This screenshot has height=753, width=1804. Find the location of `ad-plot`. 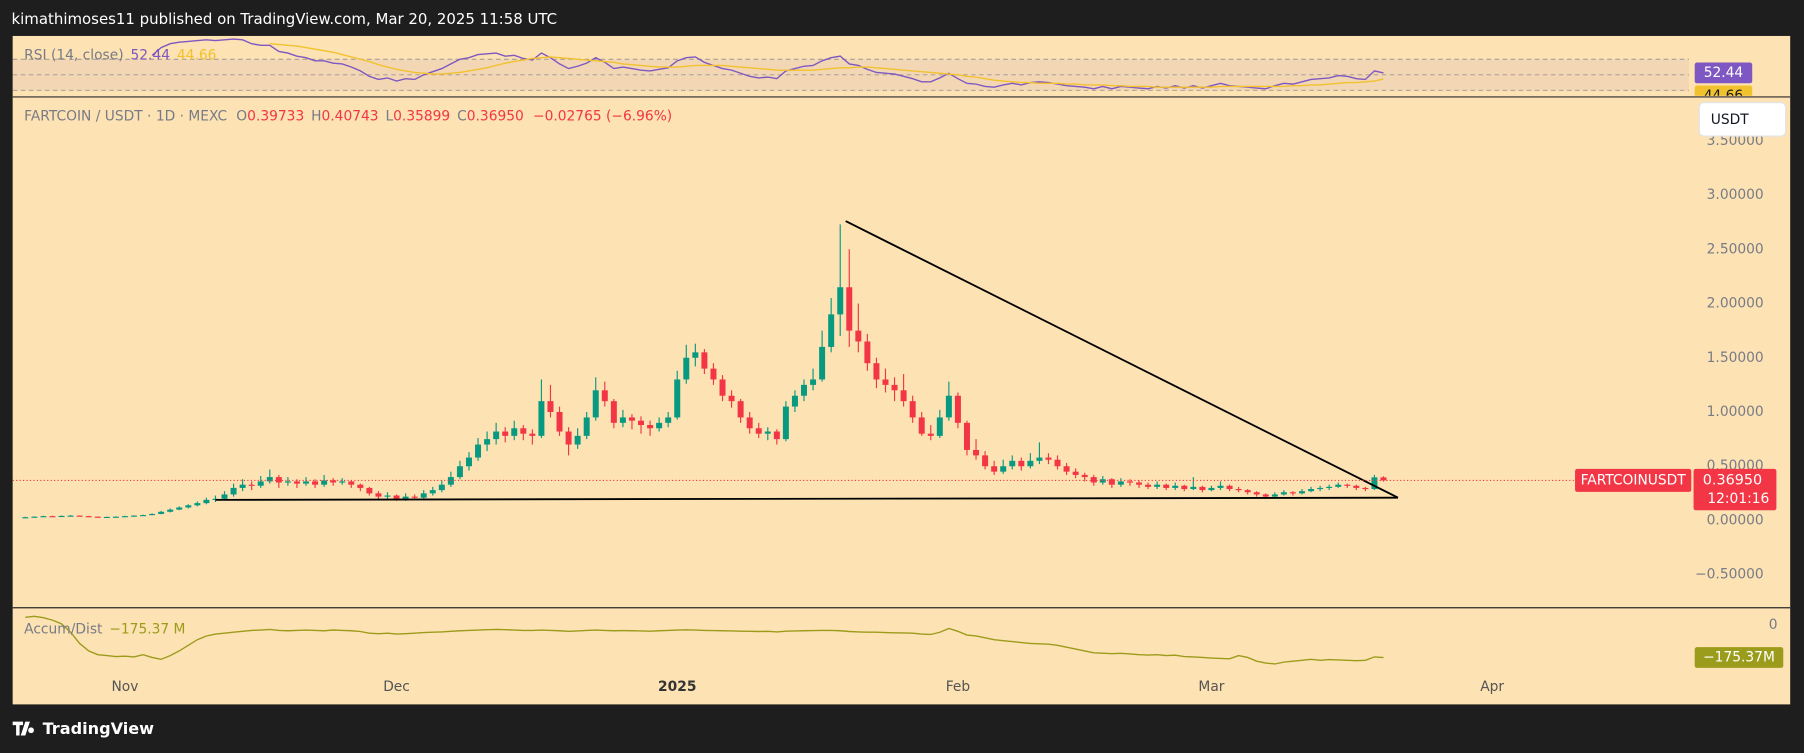

ad-plot is located at coordinates (704, 640).